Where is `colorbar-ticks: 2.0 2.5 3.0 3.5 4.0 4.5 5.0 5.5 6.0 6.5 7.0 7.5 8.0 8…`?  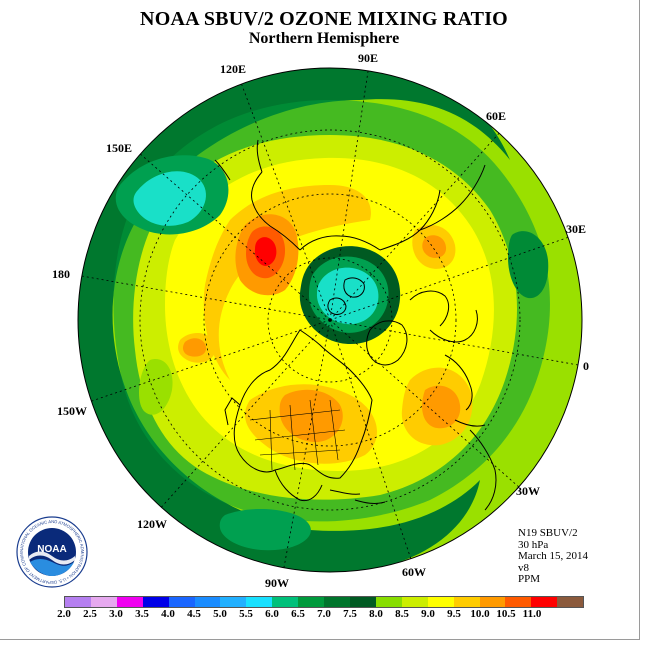 colorbar-ticks: 2.0 2.5 3.0 3.5 4.0 4.5 5.0 5.5 6.0 6.5 7.0 7.5 8.0 8… is located at coordinates (320, 615).